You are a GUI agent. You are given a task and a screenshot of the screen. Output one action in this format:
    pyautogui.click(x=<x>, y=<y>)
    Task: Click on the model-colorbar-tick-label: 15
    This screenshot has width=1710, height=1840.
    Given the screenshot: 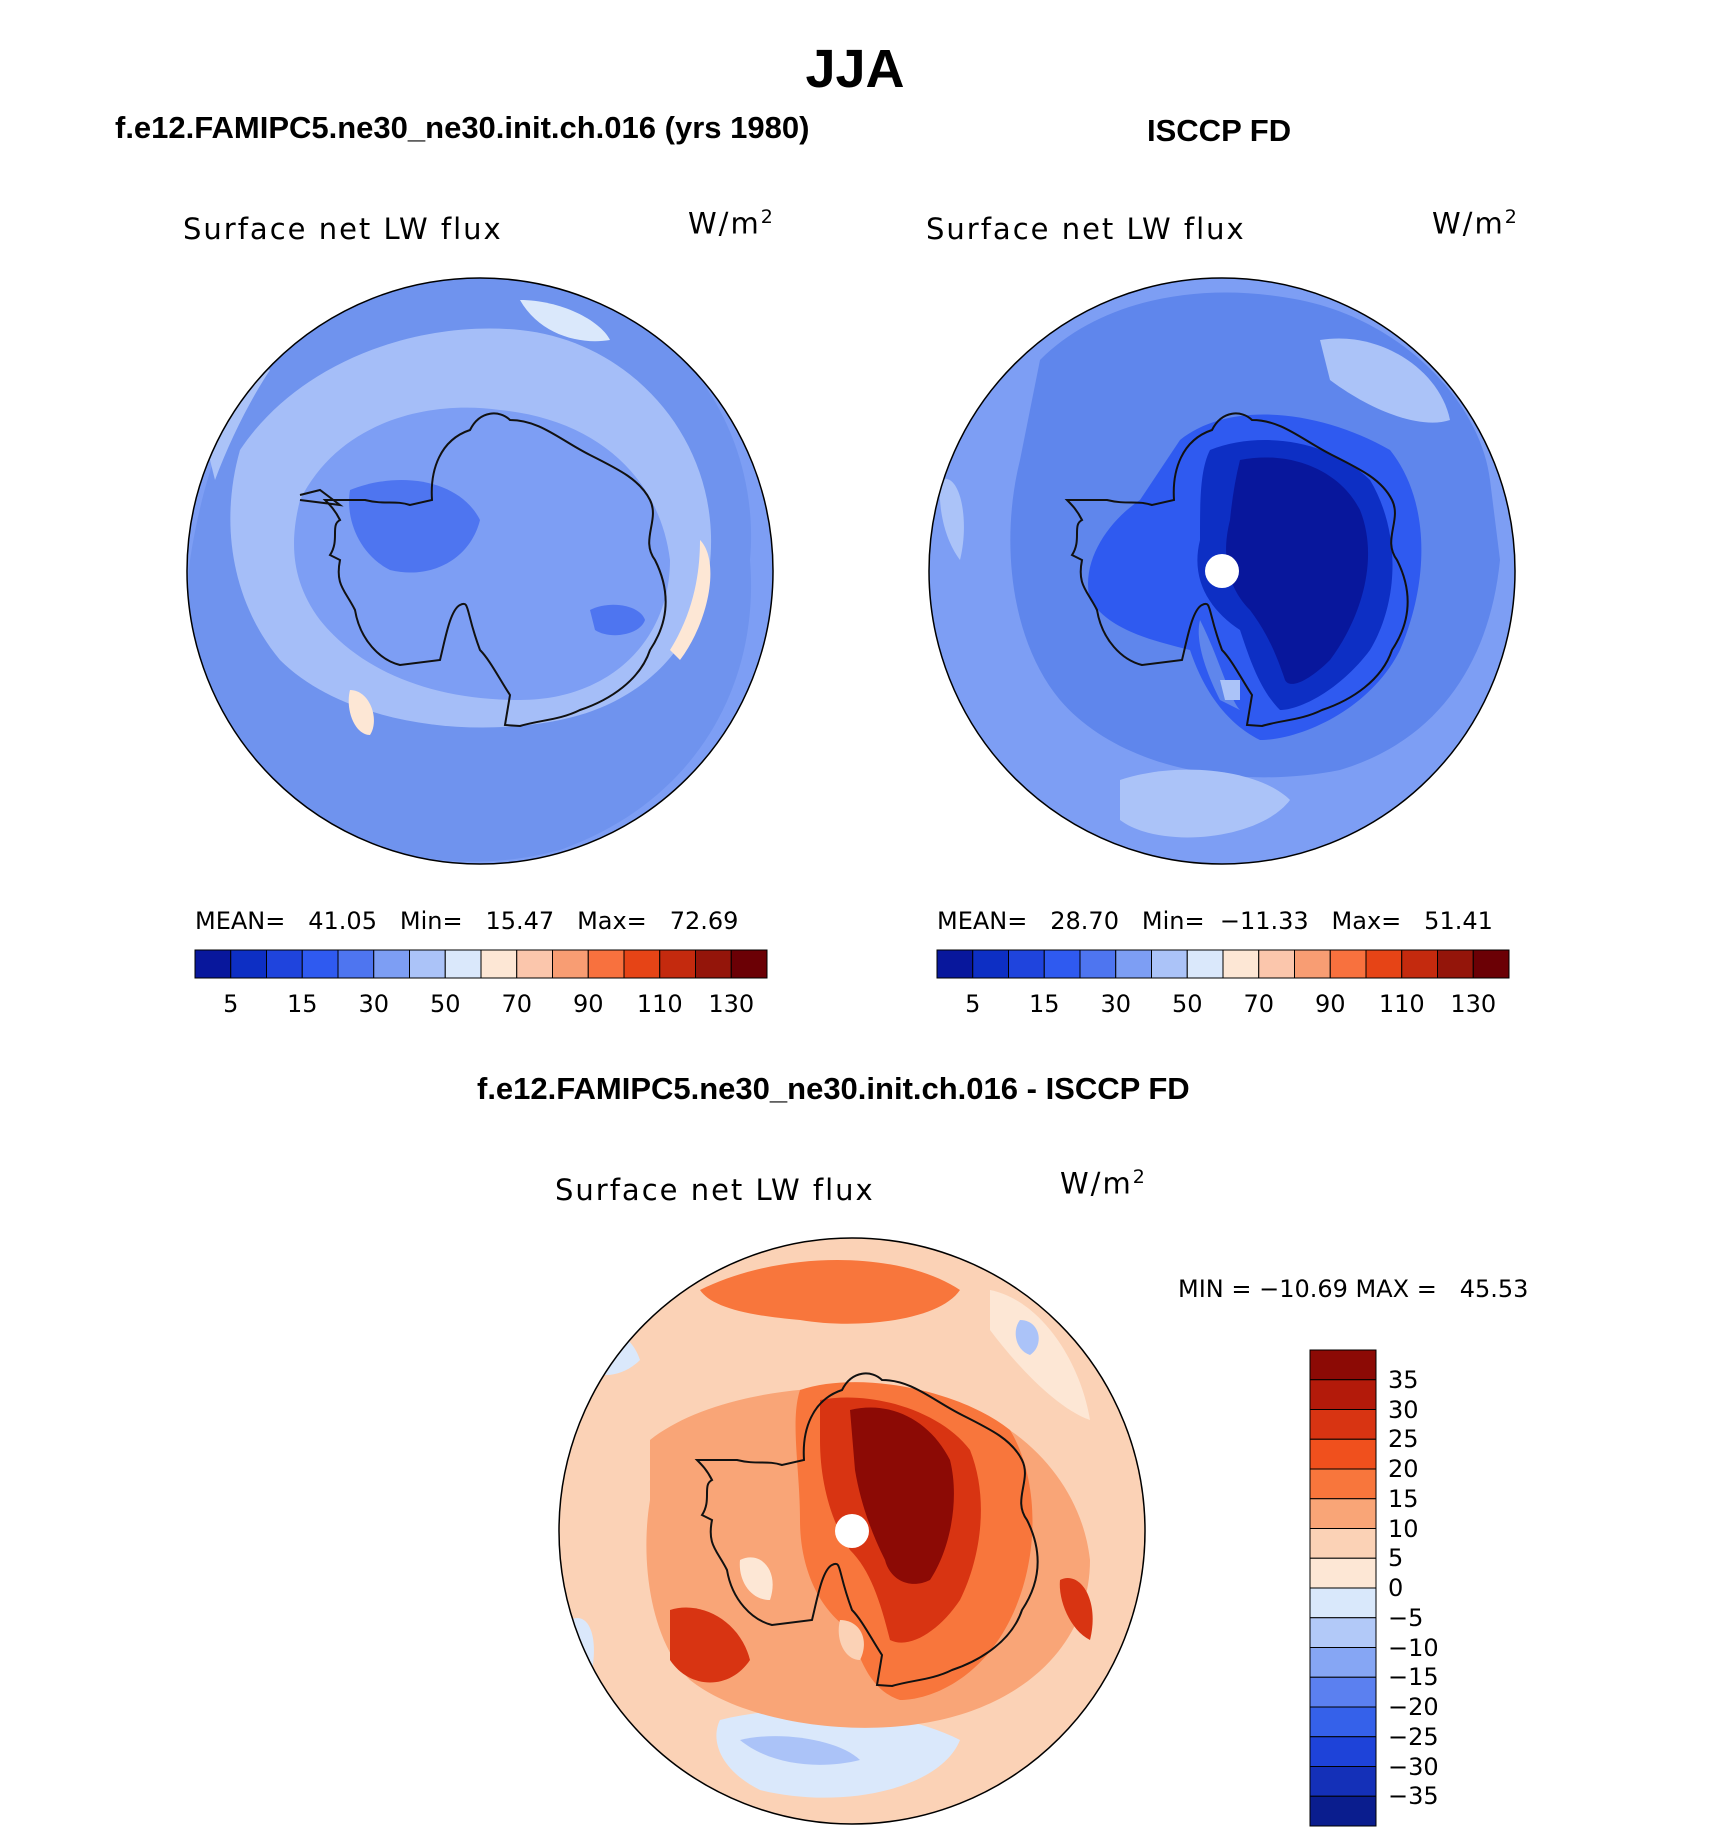 What is the action you would take?
    pyautogui.click(x=302, y=1004)
    